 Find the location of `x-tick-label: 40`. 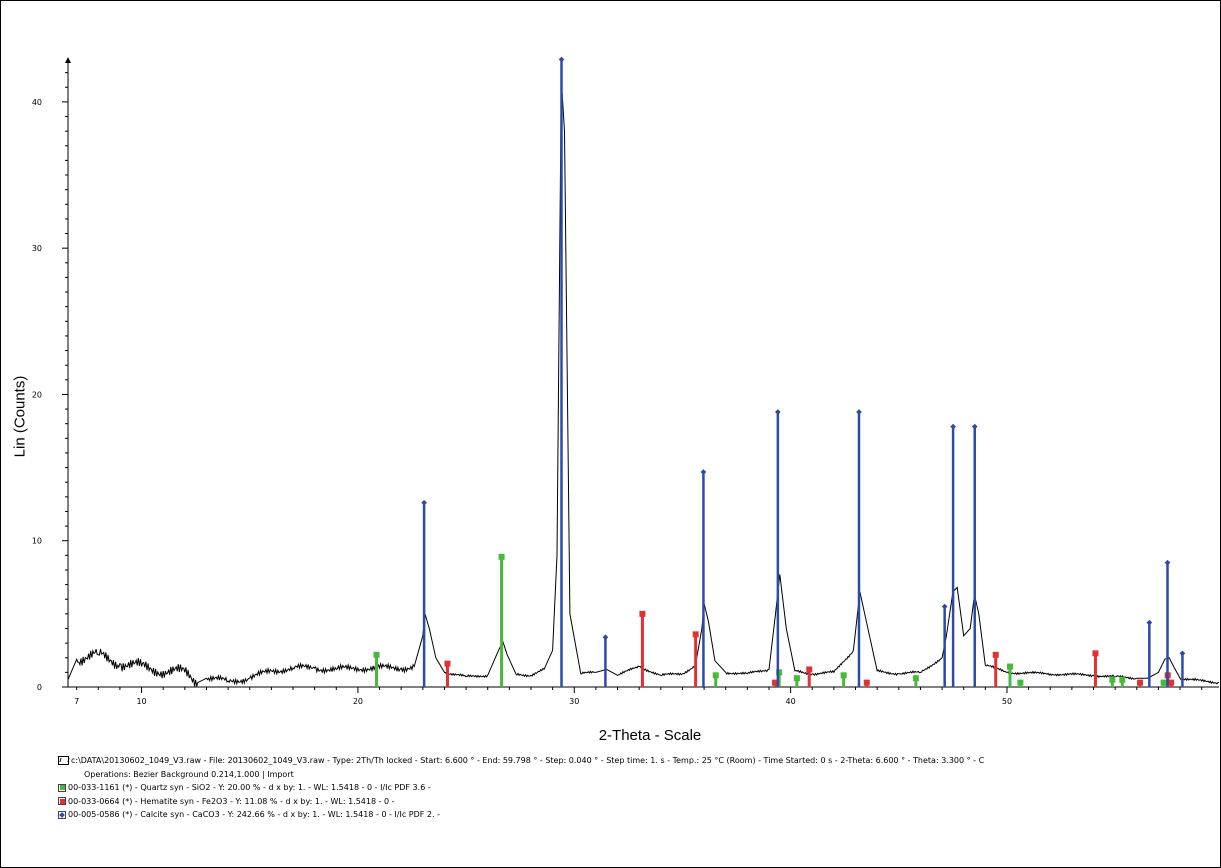

x-tick-label: 40 is located at coordinates (791, 701).